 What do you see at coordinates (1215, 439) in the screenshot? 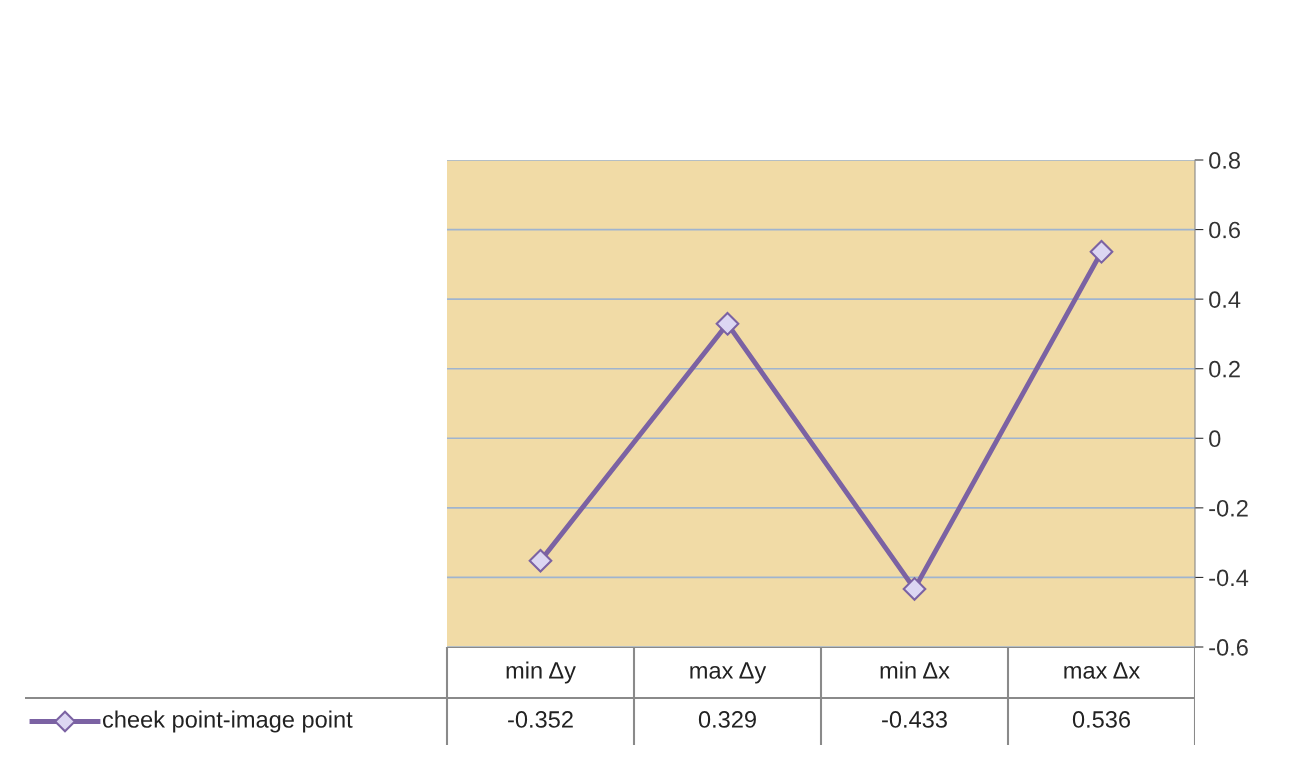
I see `y-tick-label: 0` at bounding box center [1215, 439].